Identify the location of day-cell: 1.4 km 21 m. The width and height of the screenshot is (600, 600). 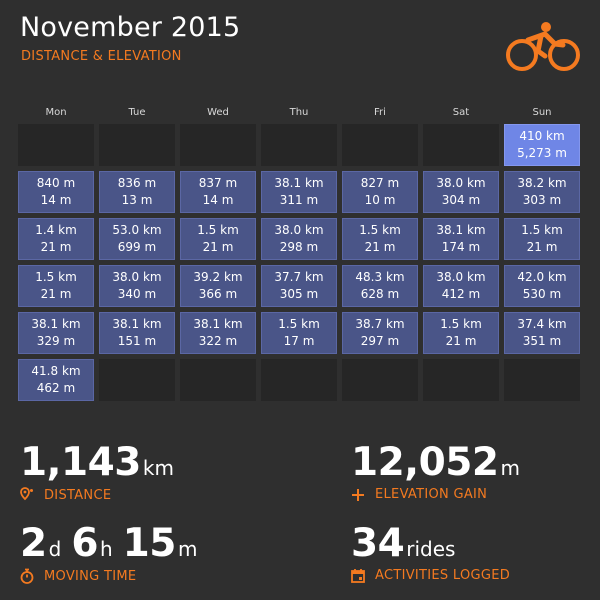
(56, 239).